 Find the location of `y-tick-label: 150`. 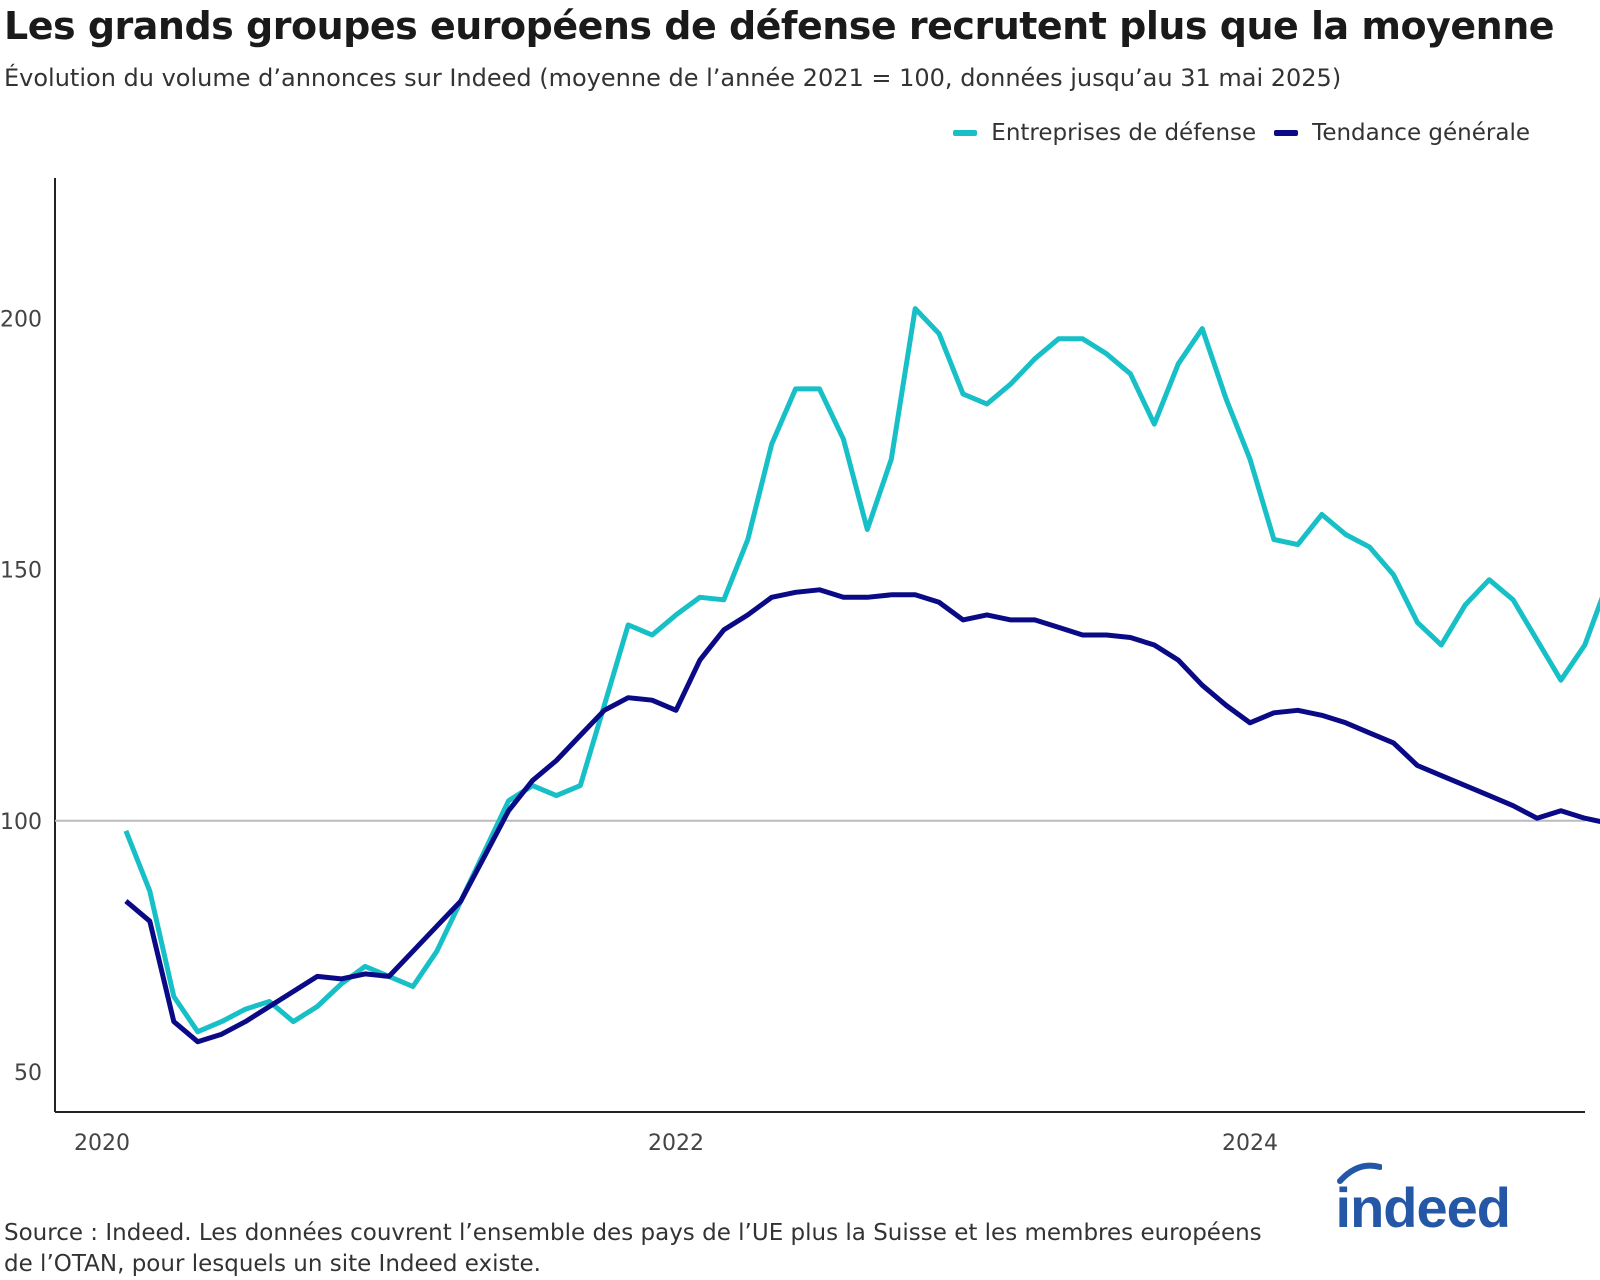

y-tick-label: 150 is located at coordinates (21, 571).